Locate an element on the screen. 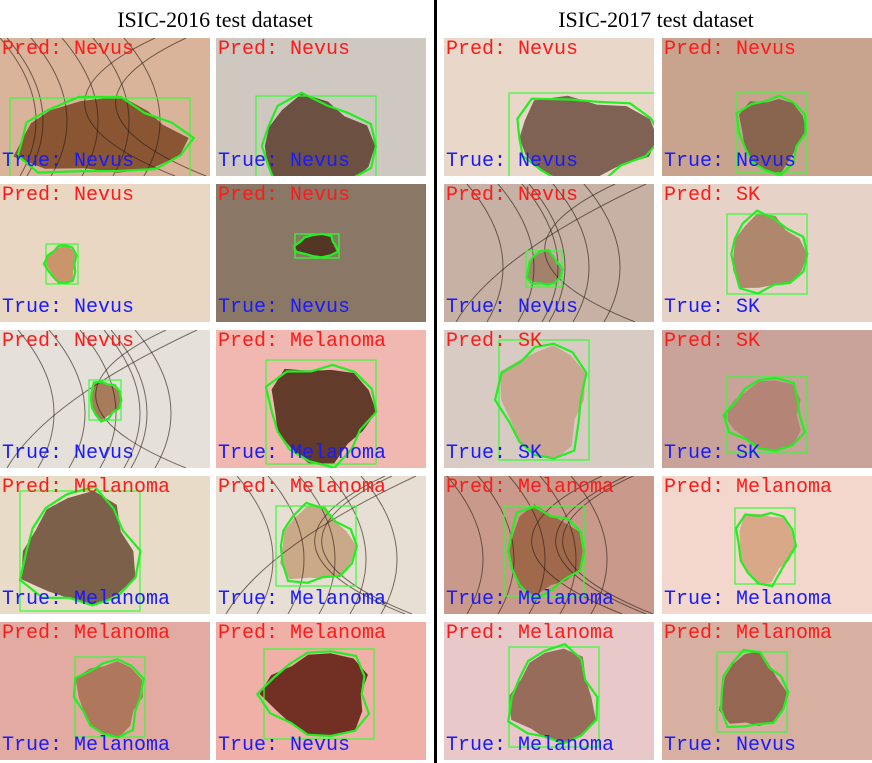 This screenshot has width=872, height=763. panel-divider is located at coordinates (435, 381).